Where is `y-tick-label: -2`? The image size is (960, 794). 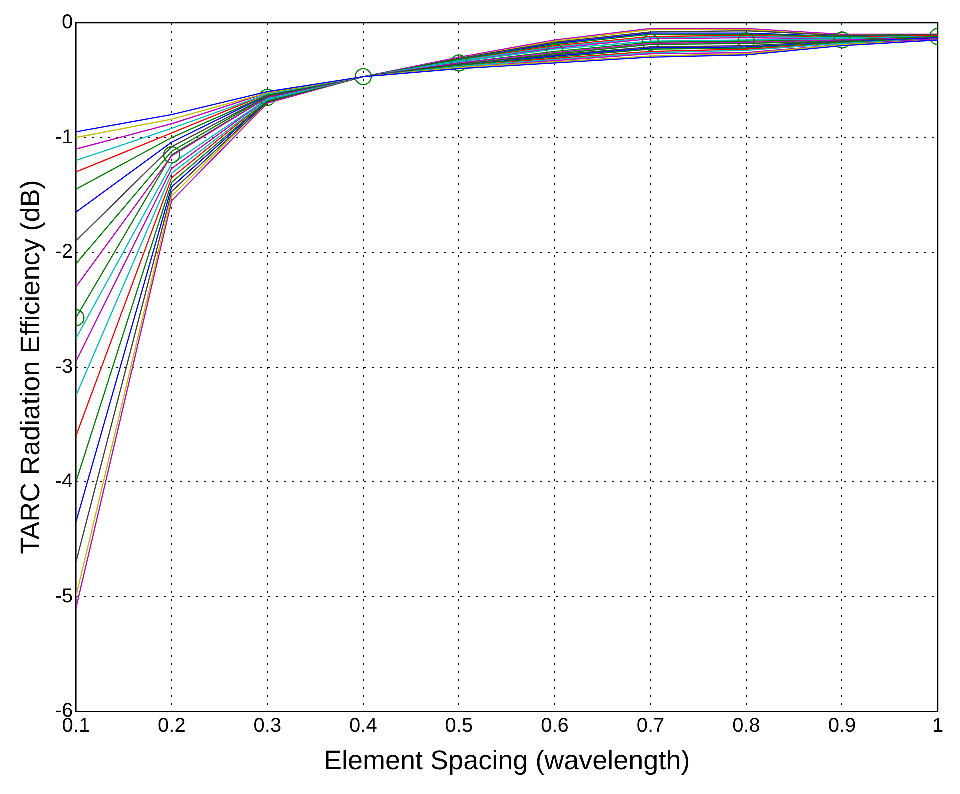
y-tick-label: -2 is located at coordinates (64, 252).